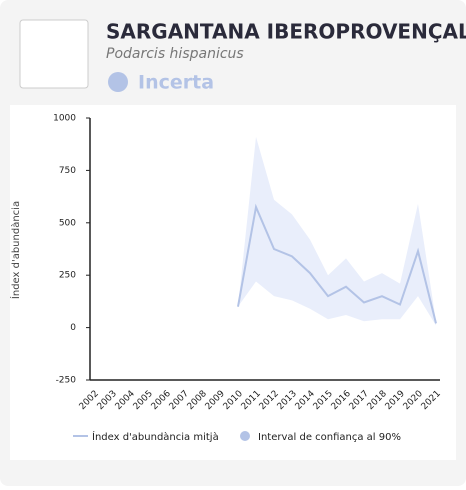 The image size is (466, 490). What do you see at coordinates (66, 381) in the screenshot?
I see `y-tick-label: -250` at bounding box center [66, 381].